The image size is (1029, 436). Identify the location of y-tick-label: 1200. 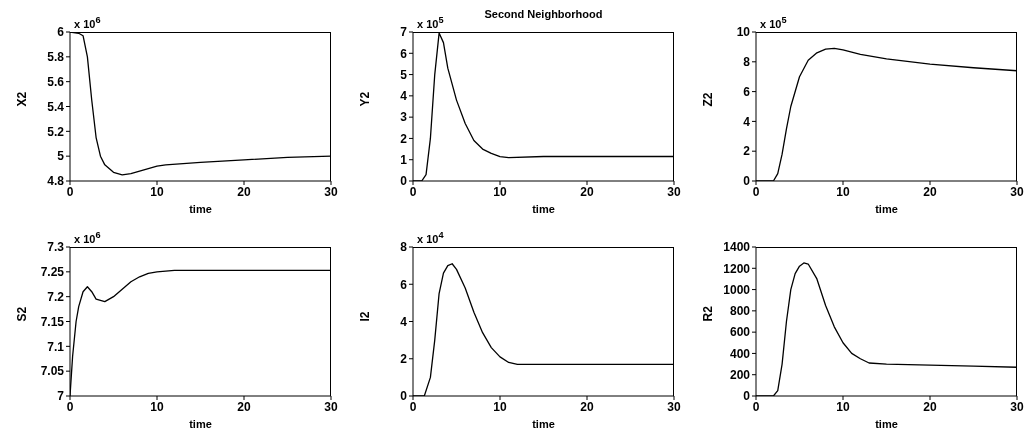
(737, 268).